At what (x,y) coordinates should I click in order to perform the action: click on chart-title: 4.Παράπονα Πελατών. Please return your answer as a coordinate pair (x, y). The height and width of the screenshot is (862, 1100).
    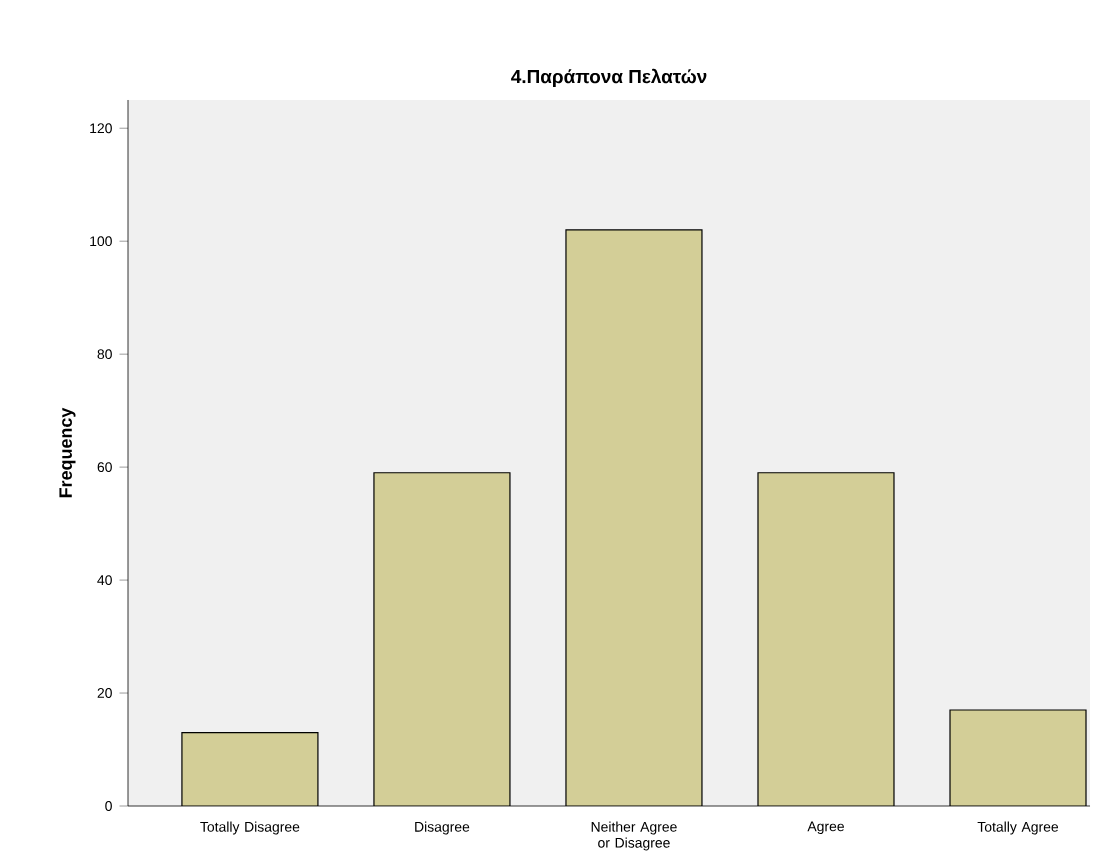
    Looking at the image, I should click on (609, 77).